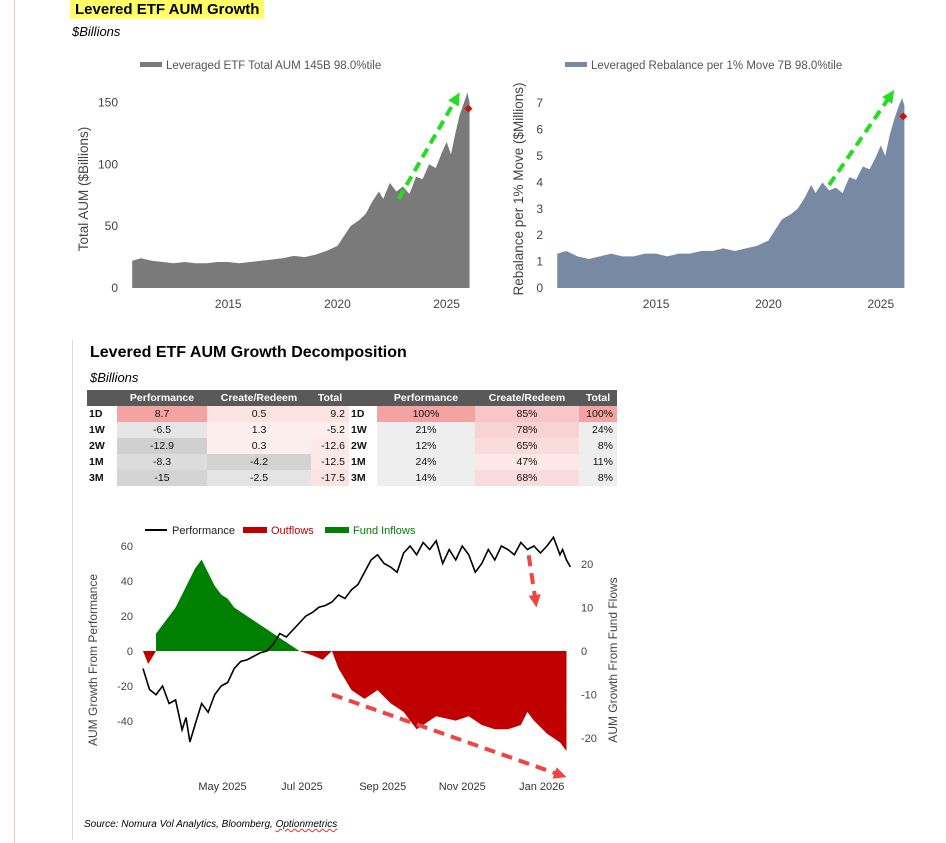 This screenshot has width=946, height=843. I want to click on y2-tick-label: 10, so click(587, 609).